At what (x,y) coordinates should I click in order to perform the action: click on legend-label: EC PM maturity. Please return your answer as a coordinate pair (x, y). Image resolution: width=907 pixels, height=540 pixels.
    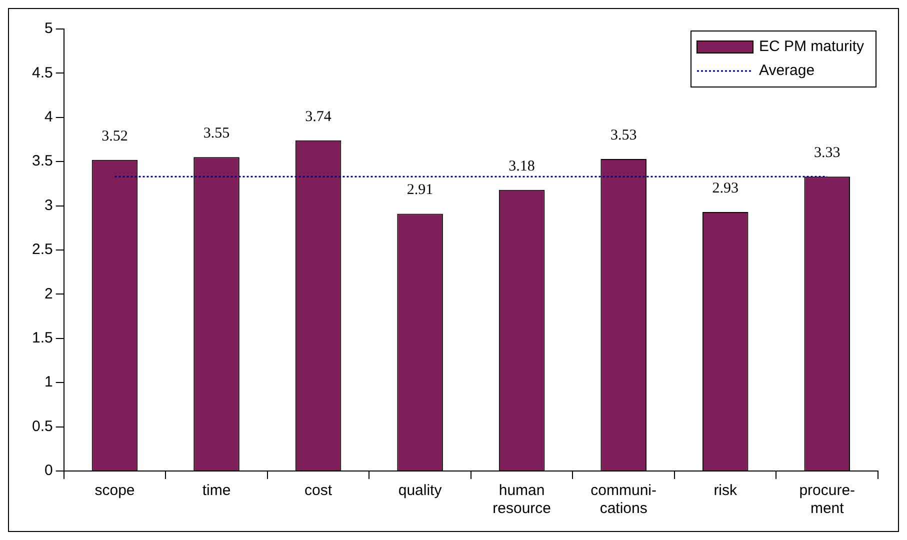
    Looking at the image, I should click on (811, 47).